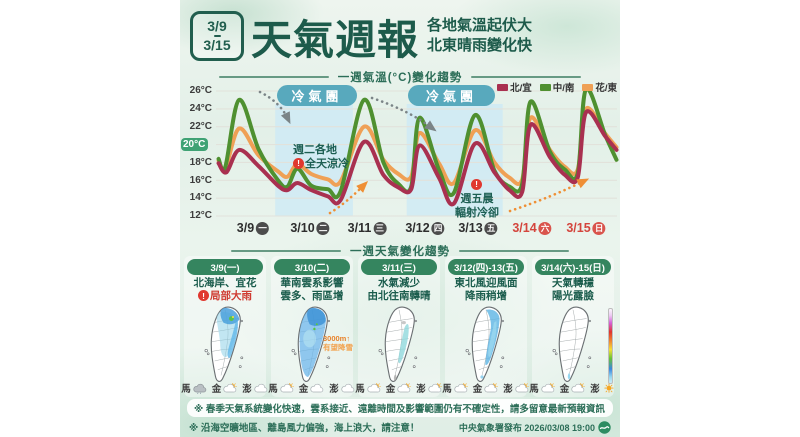  I want to click on annotation-friday-radiative-cooling: ! 週五晨 輻射冷卻, so click(477, 199).